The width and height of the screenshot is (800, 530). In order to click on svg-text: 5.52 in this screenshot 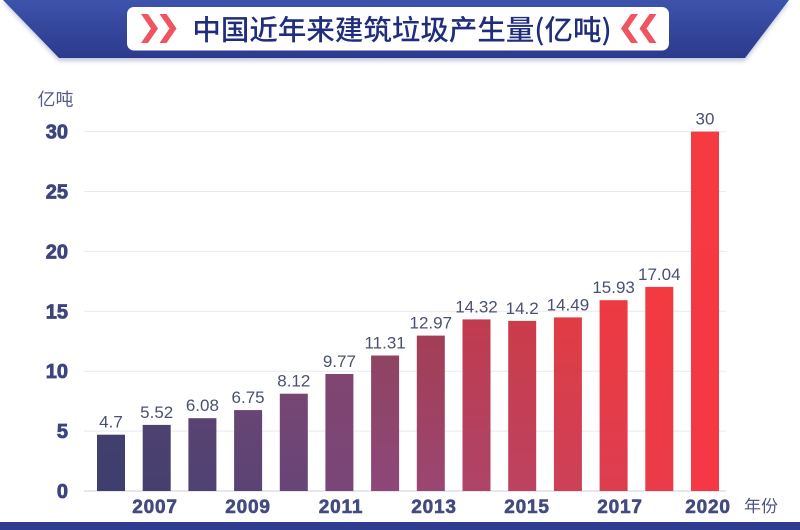, I will do `click(156, 412)`.